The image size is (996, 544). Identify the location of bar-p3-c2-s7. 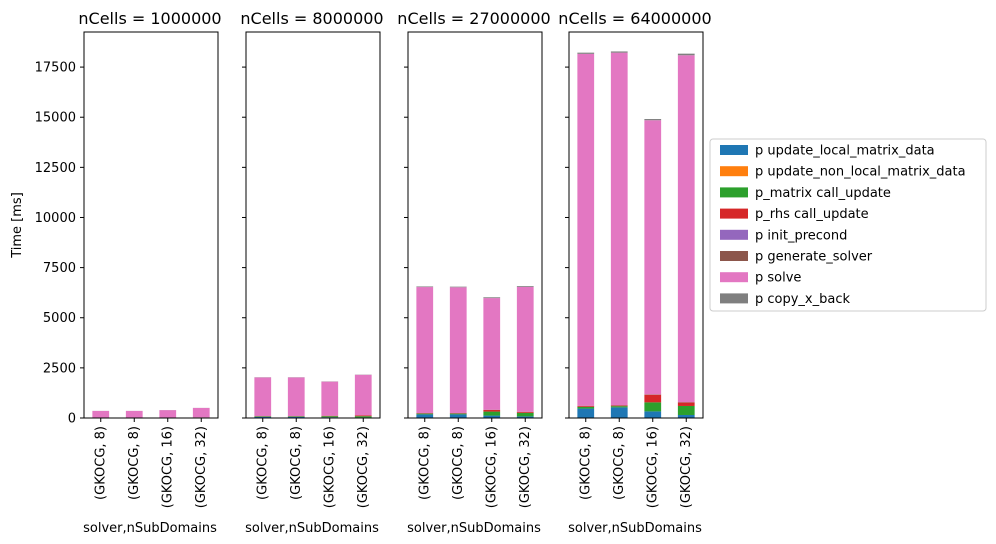
(653, 120).